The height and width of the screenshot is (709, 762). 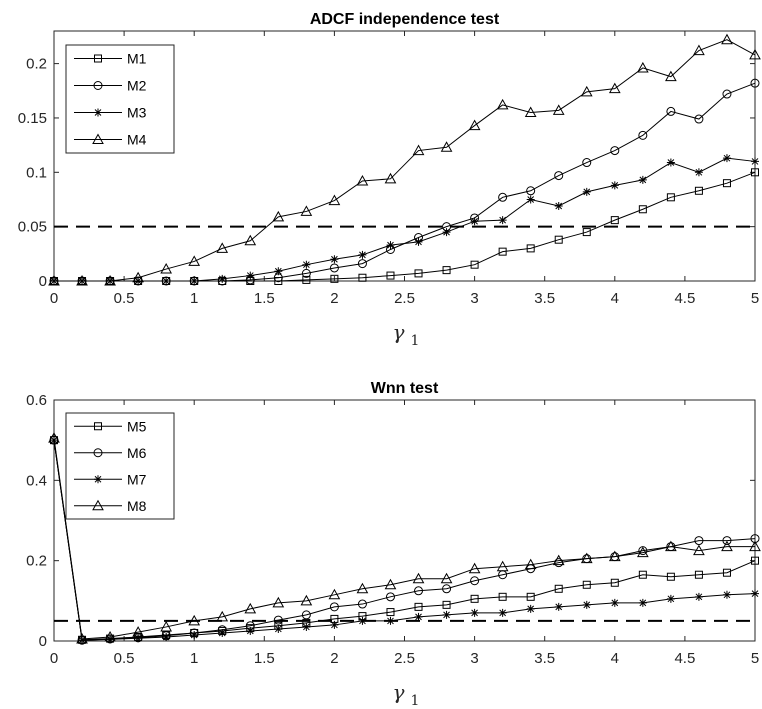 I want to click on x-axis-label: γ, so click(x=399, y=692).